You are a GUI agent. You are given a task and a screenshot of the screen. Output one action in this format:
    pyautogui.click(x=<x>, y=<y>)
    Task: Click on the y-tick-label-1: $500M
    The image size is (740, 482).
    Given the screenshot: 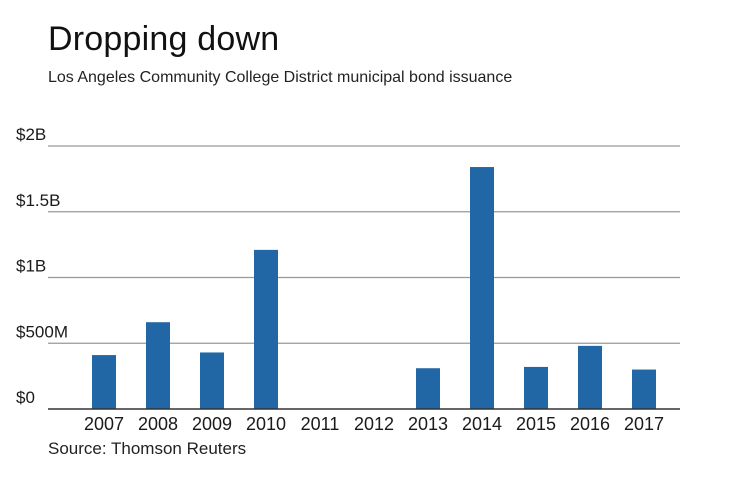 What is the action you would take?
    pyautogui.click(x=42, y=331)
    